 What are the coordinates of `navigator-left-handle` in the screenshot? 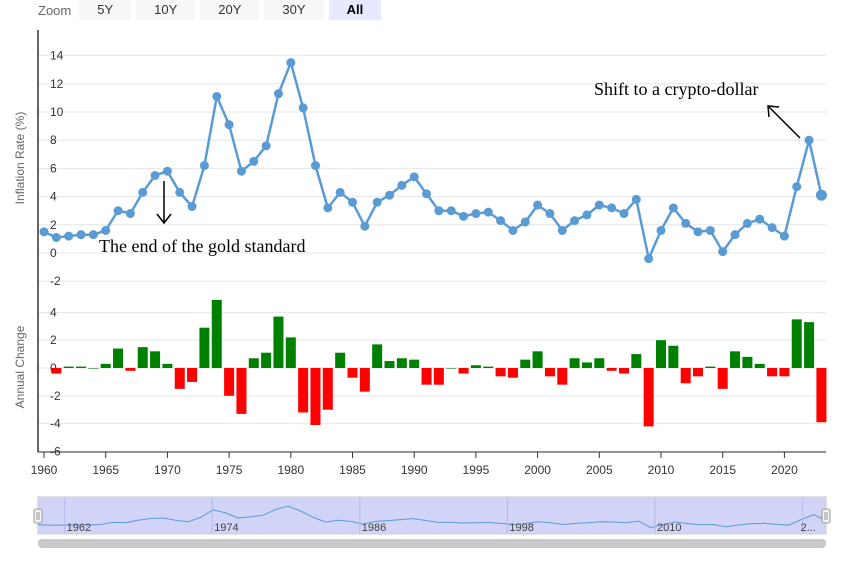 It's located at (38, 516).